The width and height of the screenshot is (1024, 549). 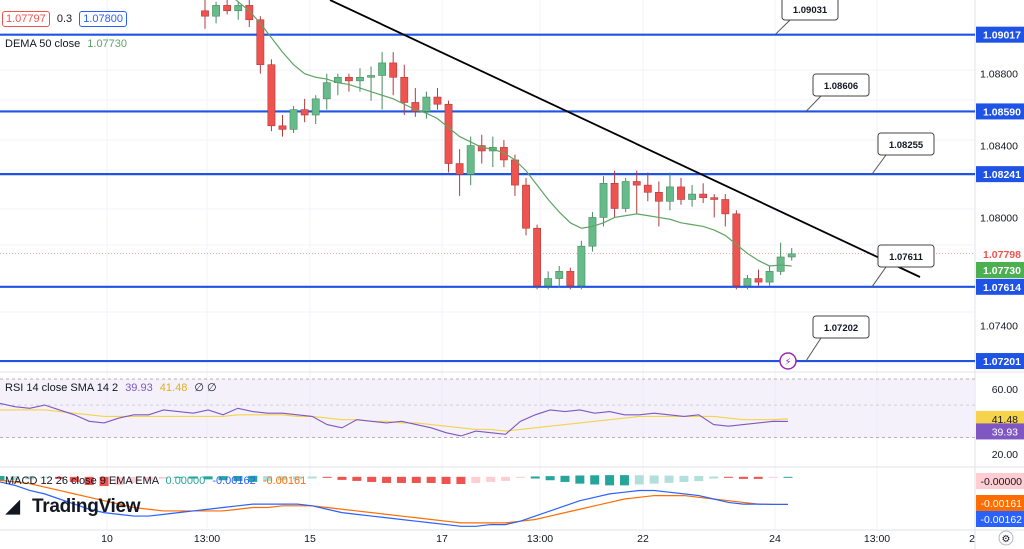 I want to click on macd-axis-tag, so click(x=1000, y=519).